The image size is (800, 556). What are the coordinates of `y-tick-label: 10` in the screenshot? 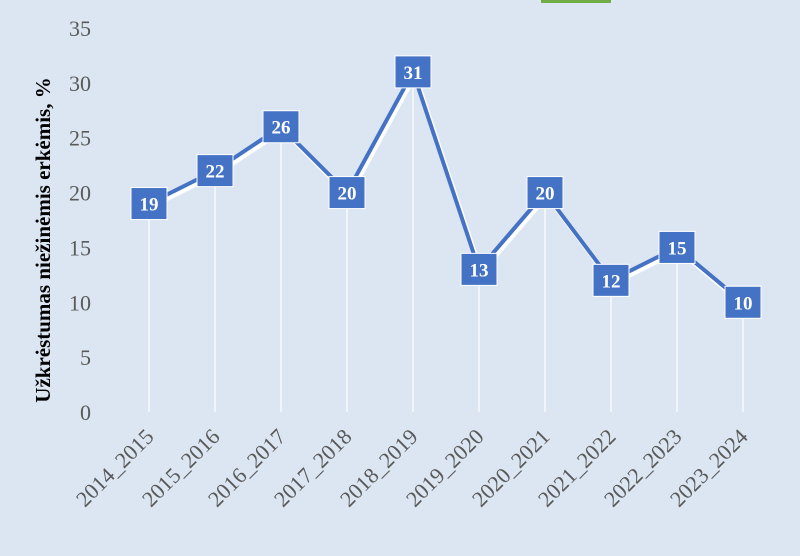 It's located at (80, 302).